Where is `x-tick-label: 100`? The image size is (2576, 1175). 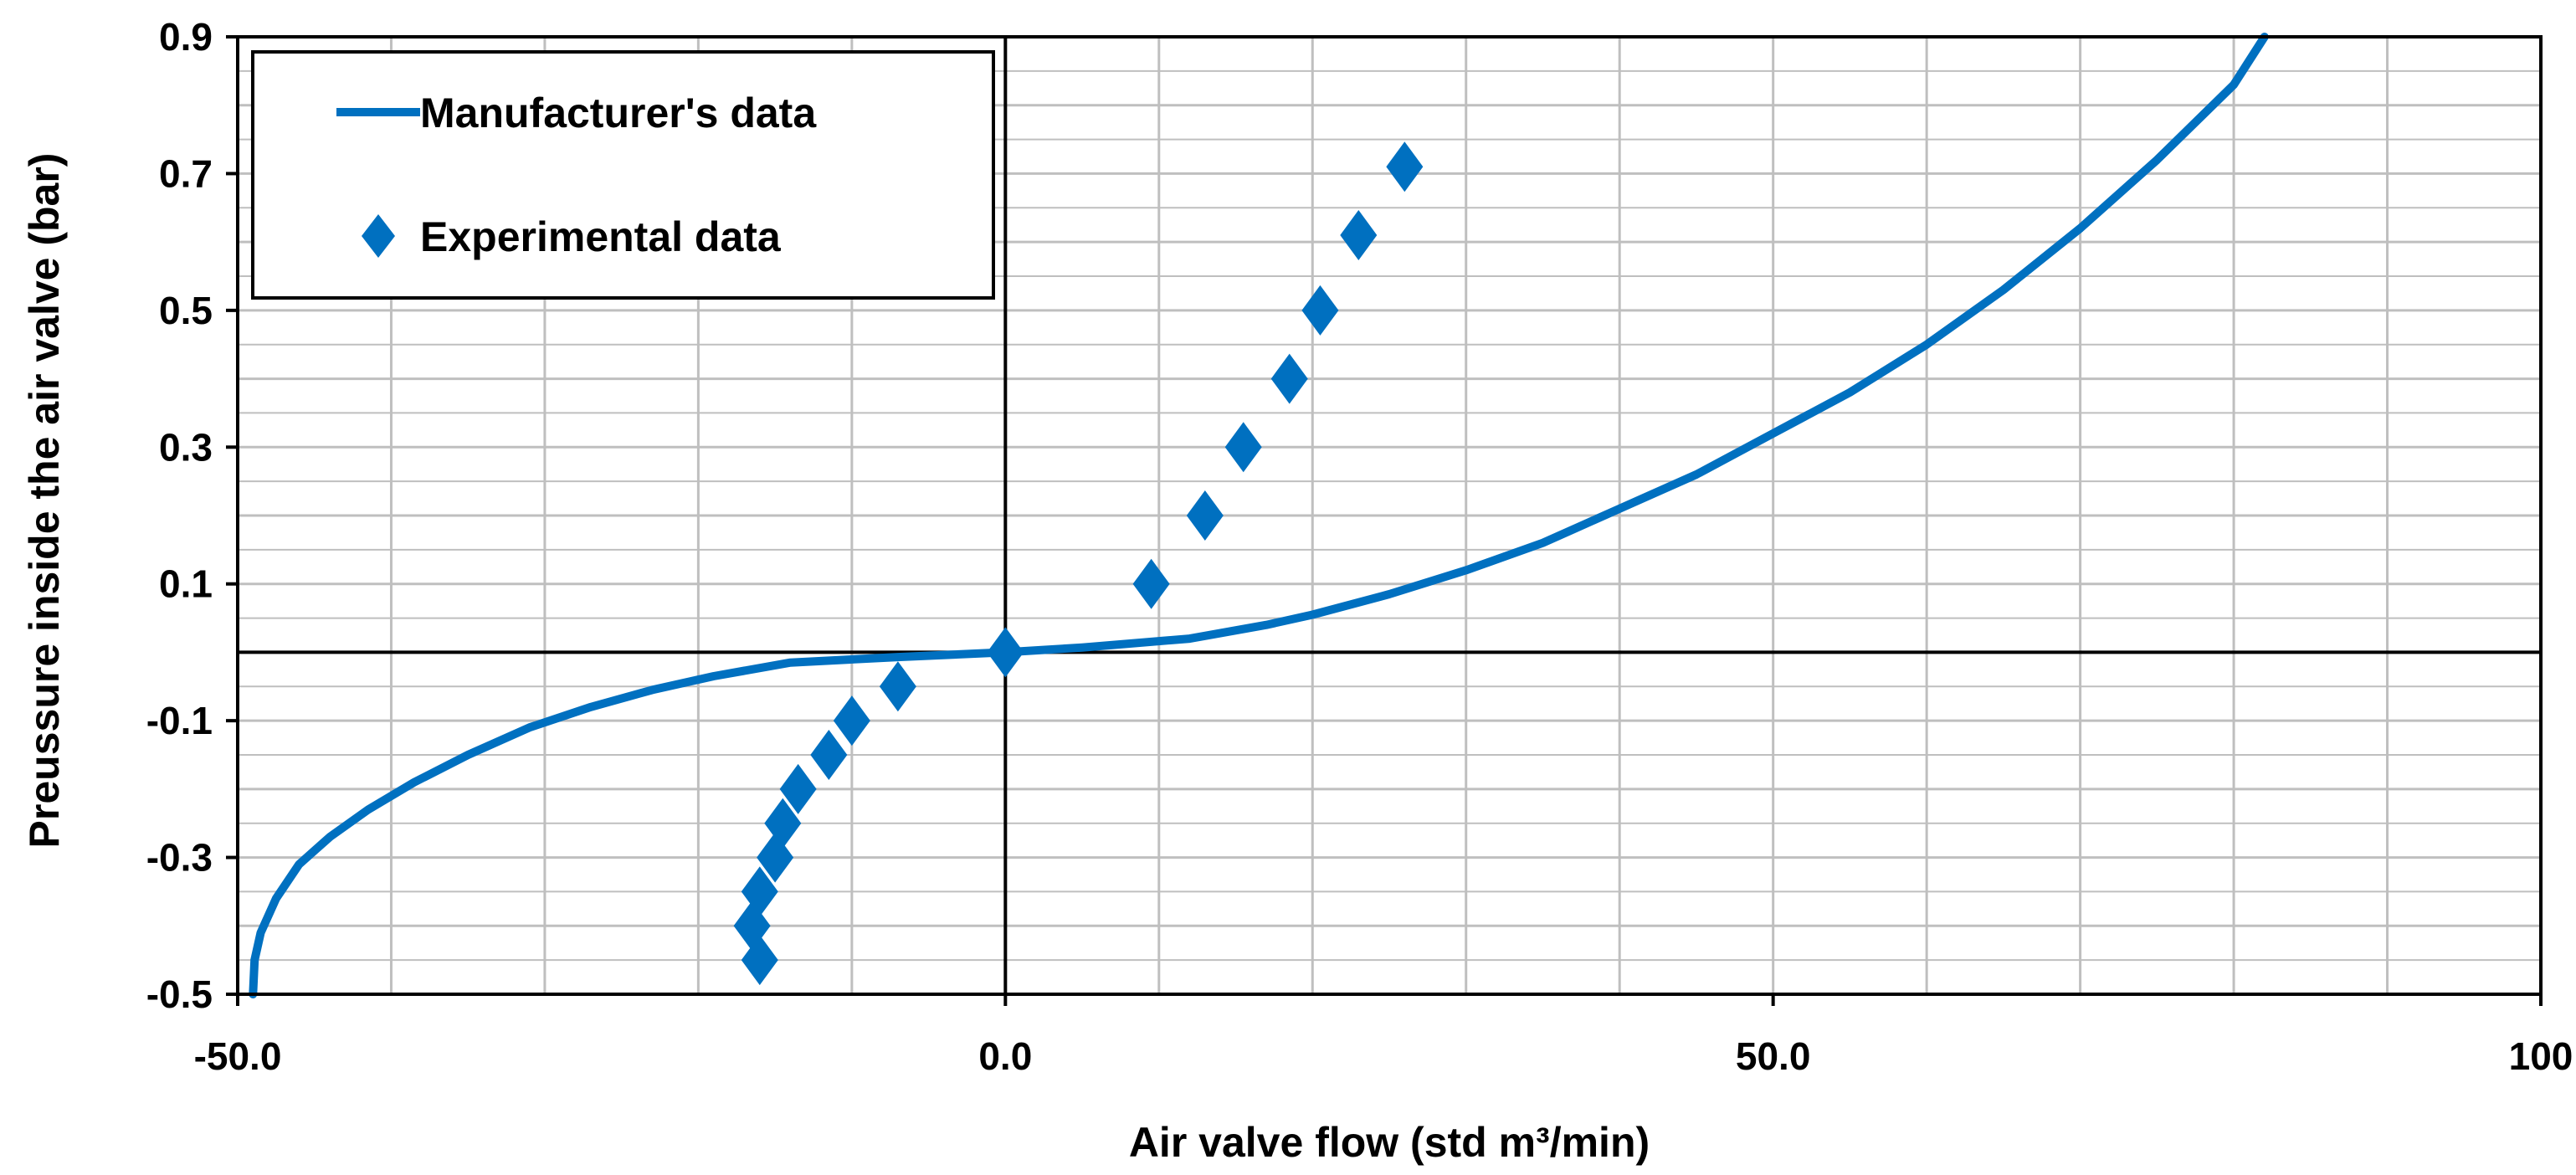 x-tick-label: 100 is located at coordinates (2541, 1056).